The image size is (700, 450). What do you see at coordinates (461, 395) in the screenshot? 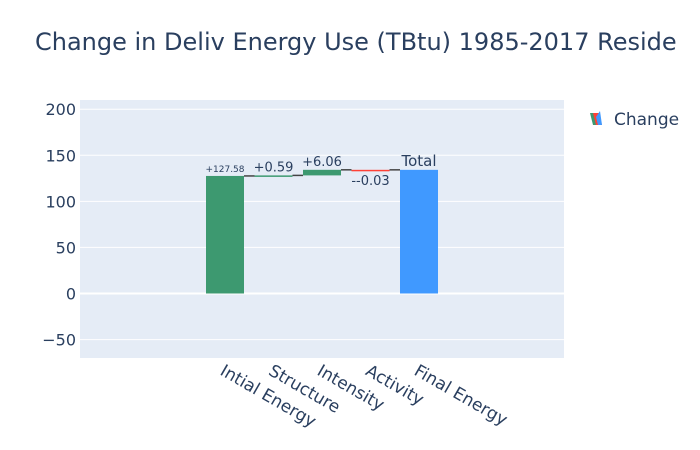
I see `x-tick-label: Final Energy` at bounding box center [461, 395].